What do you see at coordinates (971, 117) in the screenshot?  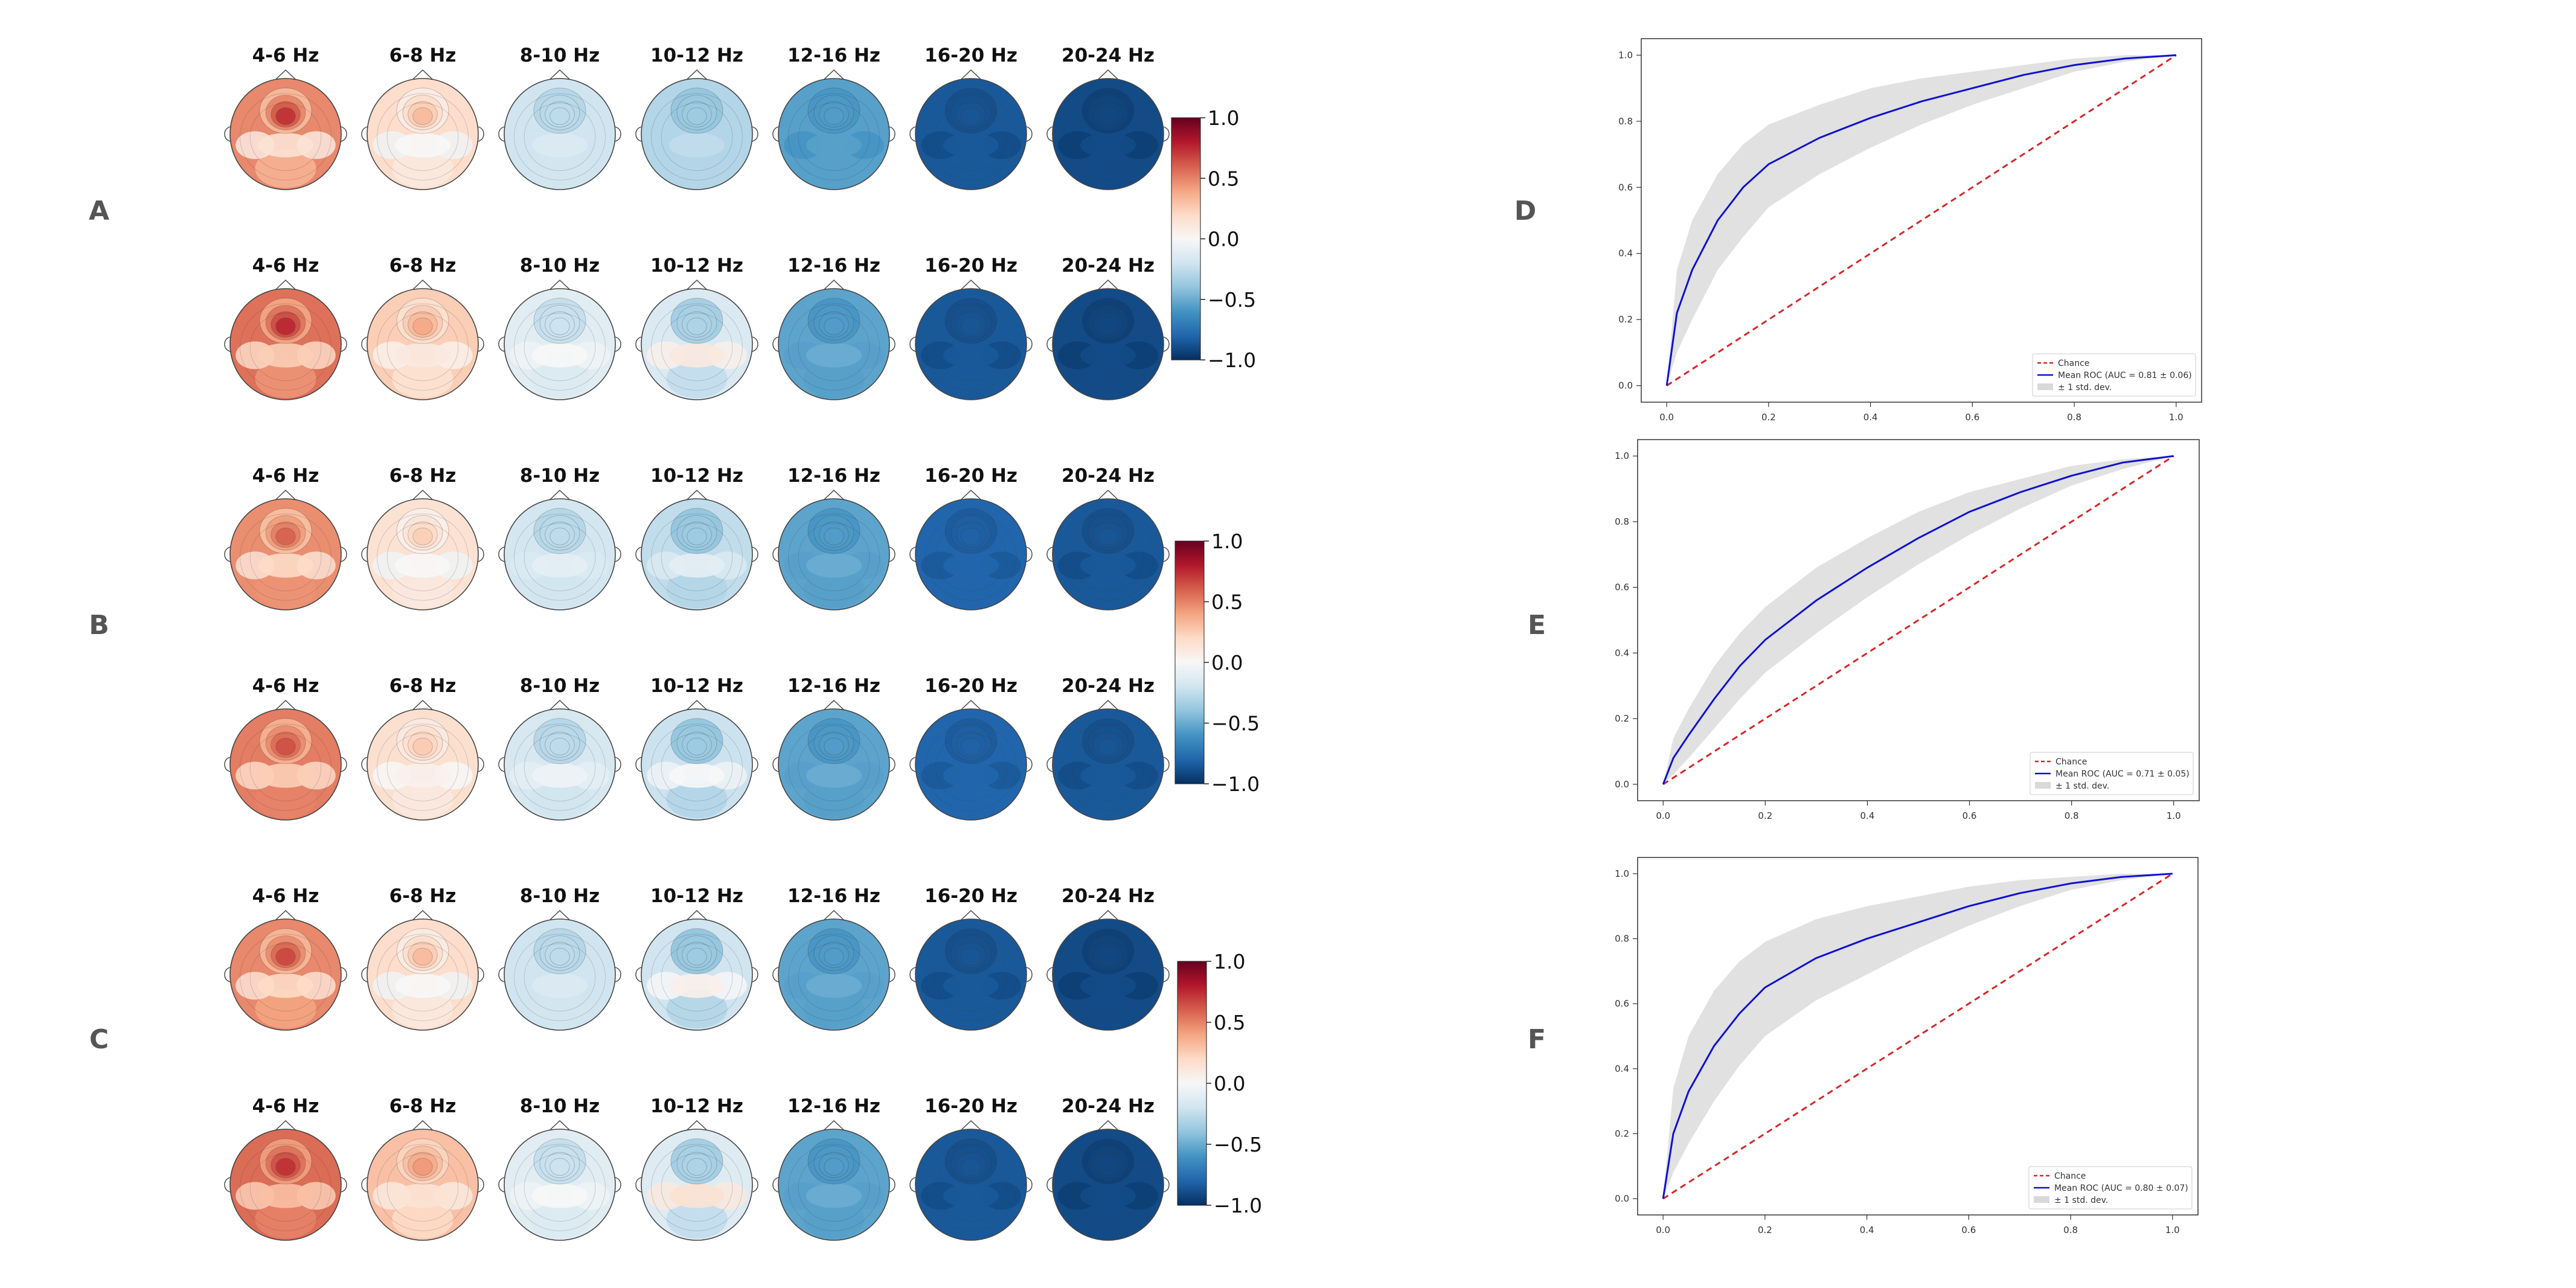 I see `topomap: 16-20 Hz` at bounding box center [971, 117].